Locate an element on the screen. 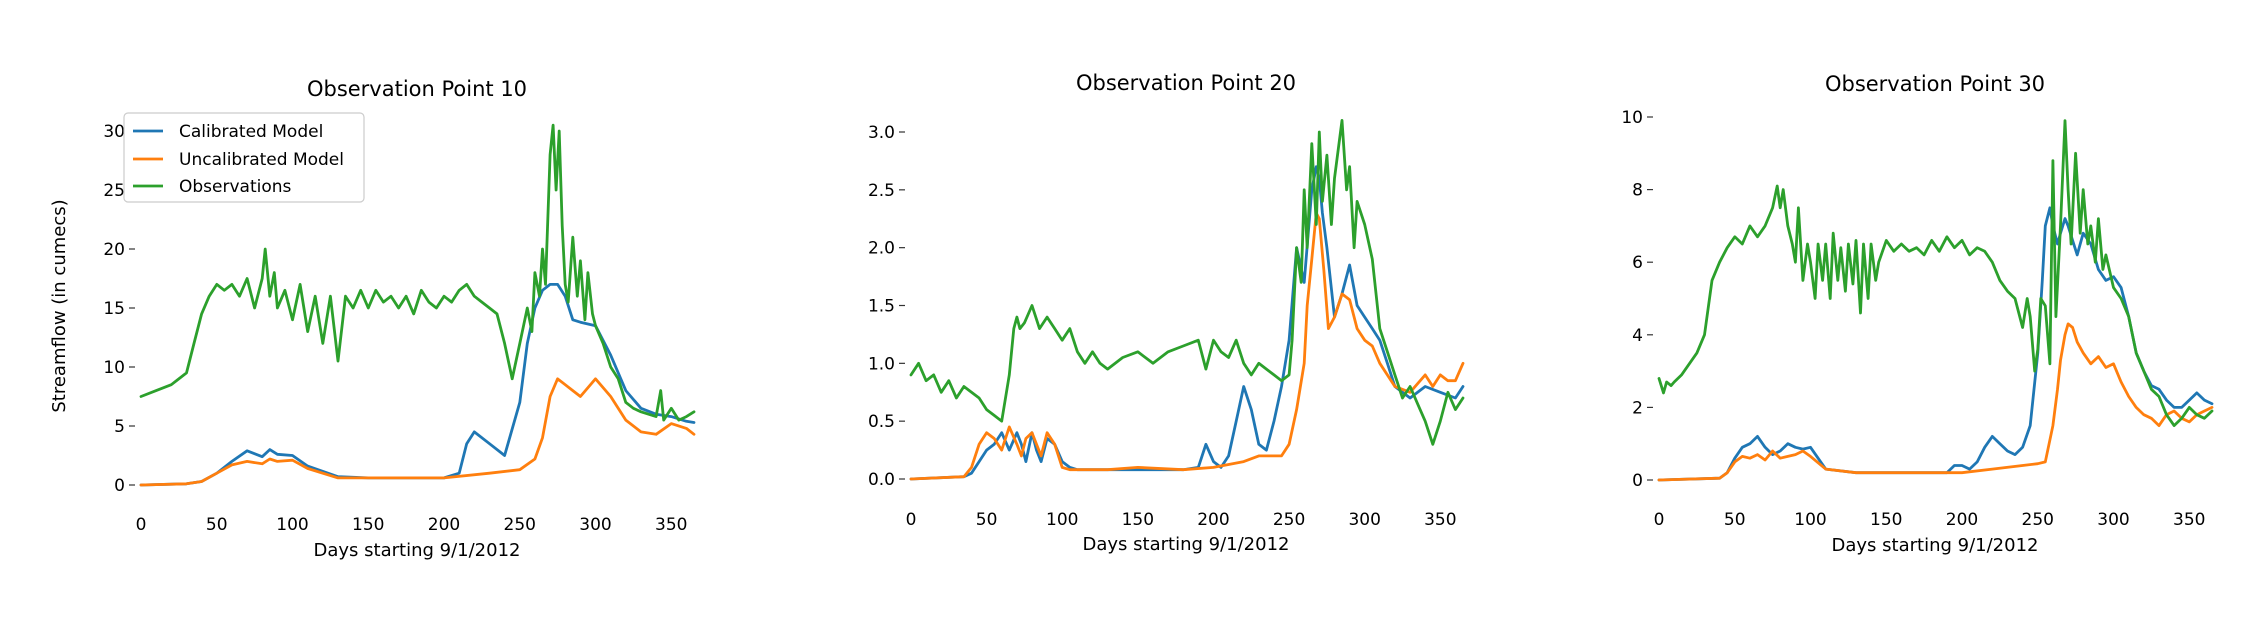  x-axis-label-1: Days starting 9/1/2012 is located at coordinates (417, 550).